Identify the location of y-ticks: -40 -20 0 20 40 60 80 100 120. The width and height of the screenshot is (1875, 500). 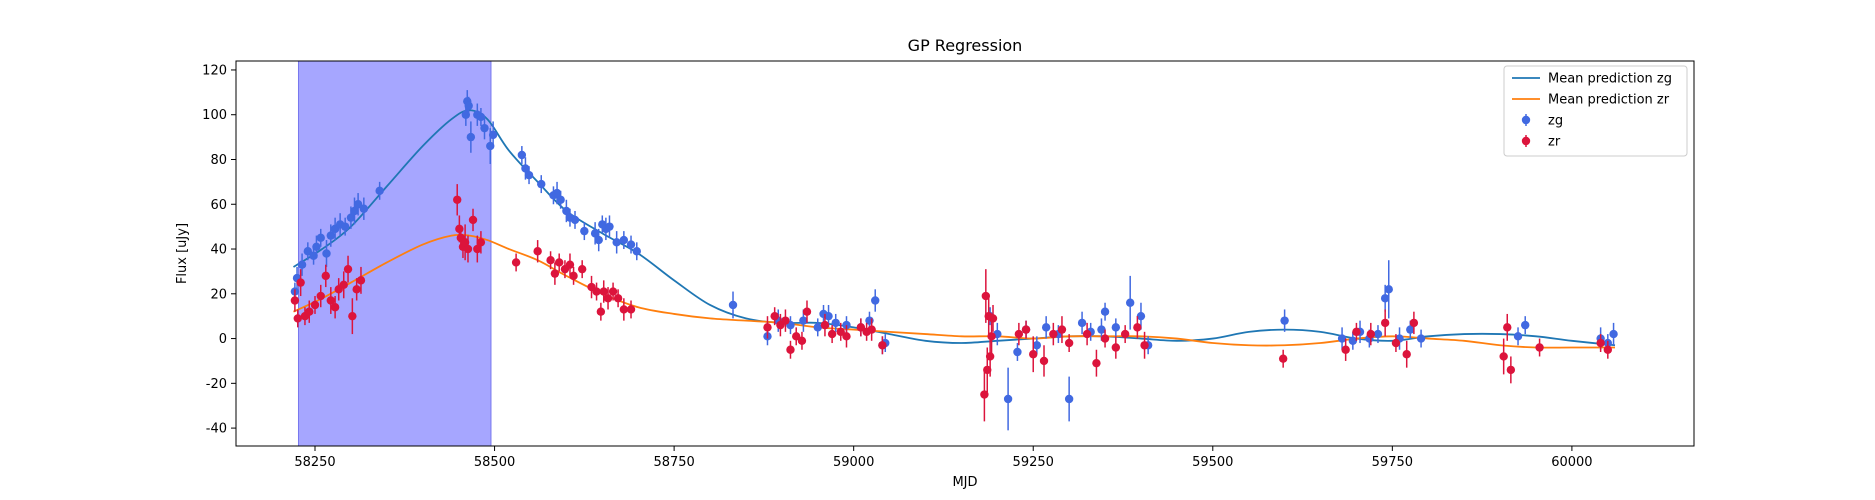
(219, 250).